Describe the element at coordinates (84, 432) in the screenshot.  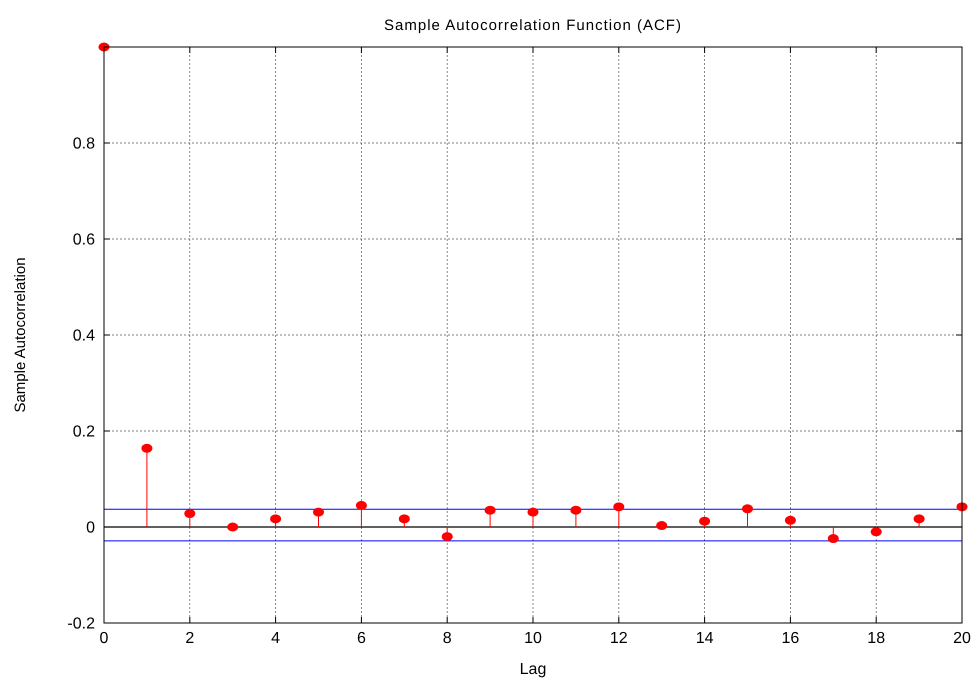
I see `y-tick-label: 0.2` at that location.